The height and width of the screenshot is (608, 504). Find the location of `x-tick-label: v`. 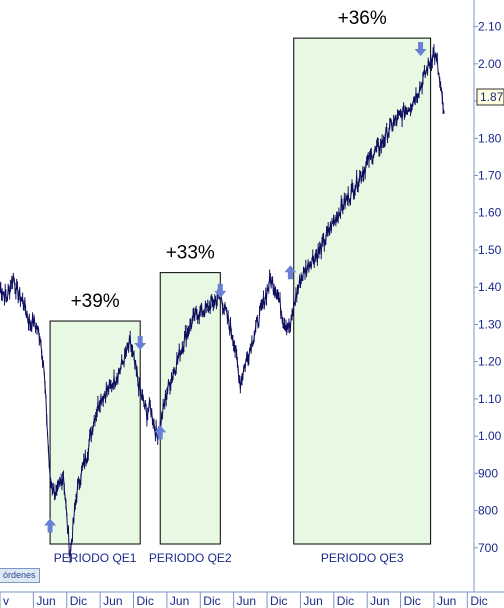

x-tick-label: v is located at coordinates (6, 601).